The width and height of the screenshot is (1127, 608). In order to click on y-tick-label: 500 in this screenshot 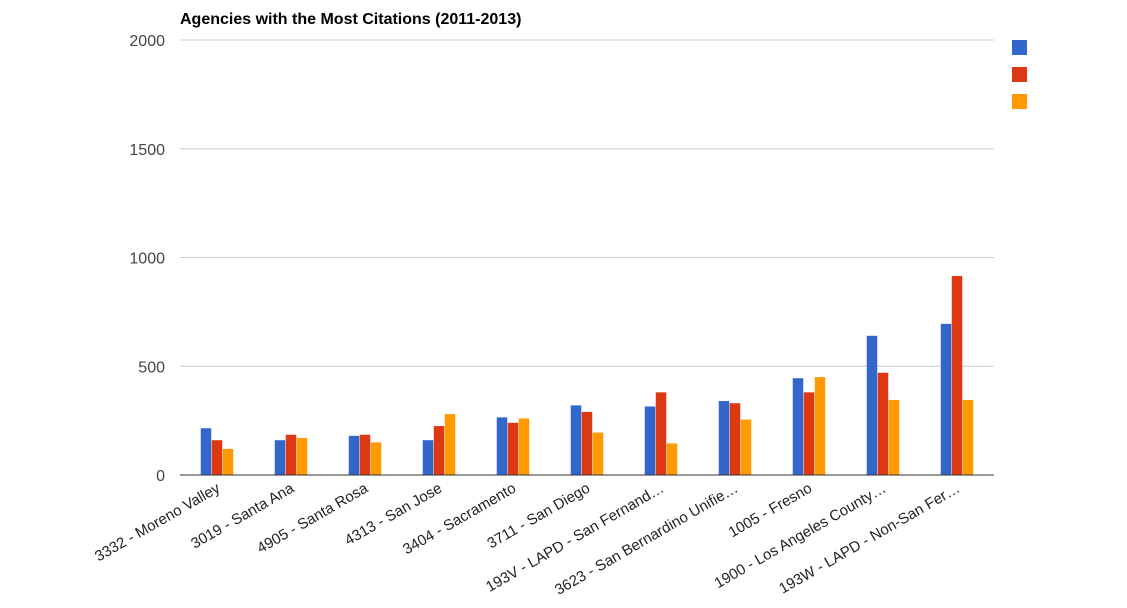, I will do `click(151, 367)`.